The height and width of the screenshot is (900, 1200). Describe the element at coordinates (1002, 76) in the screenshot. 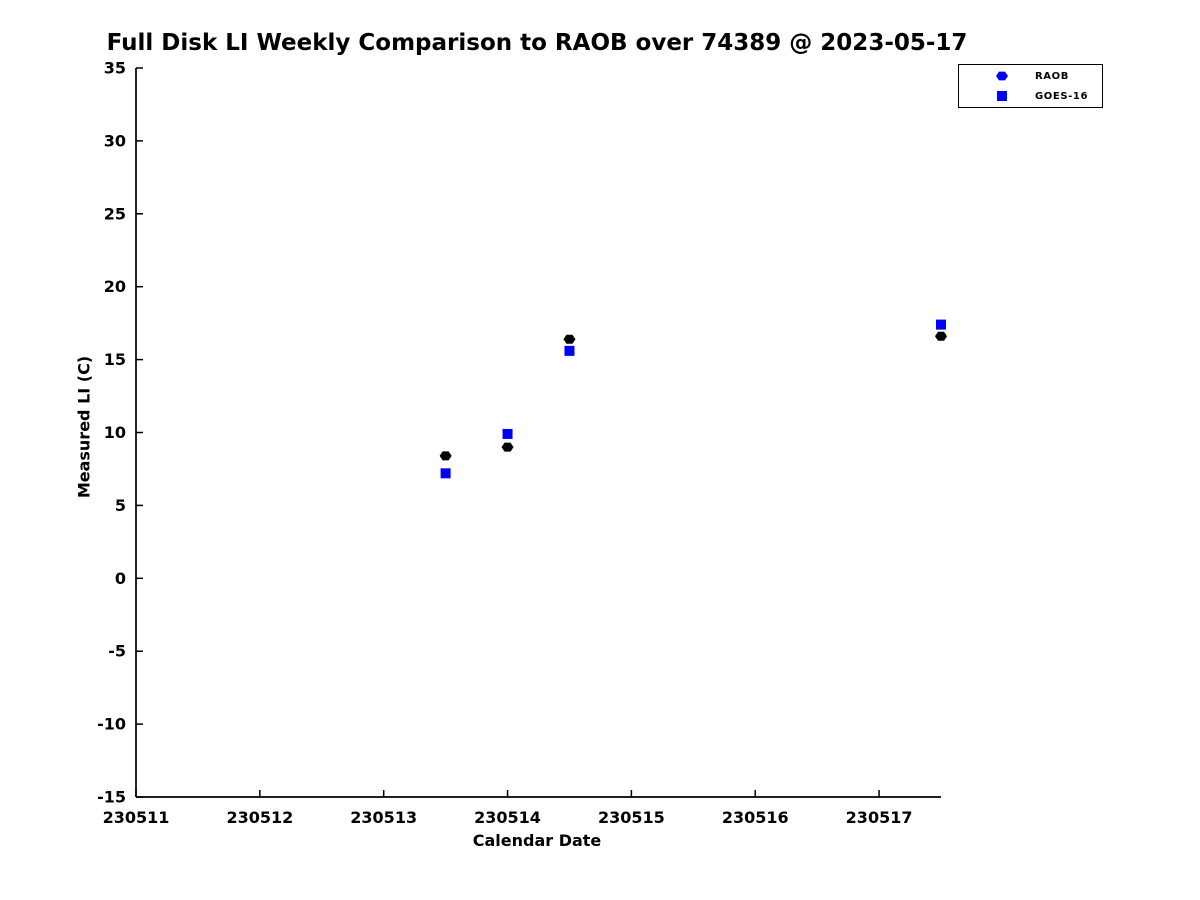

I see `raob-legend-hexagon-icon` at that location.